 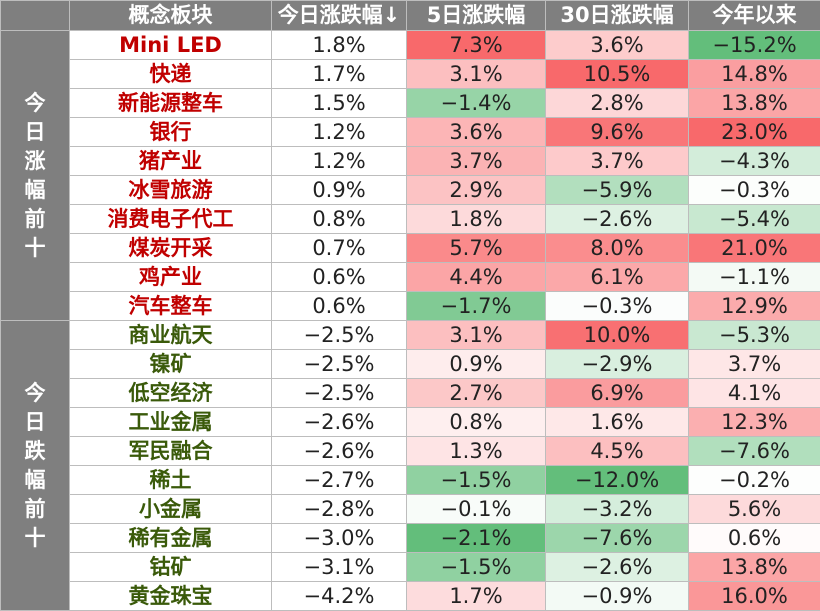 What do you see at coordinates (754, 16) in the screenshot?
I see `header-ytd-change: 今年以来` at bounding box center [754, 16].